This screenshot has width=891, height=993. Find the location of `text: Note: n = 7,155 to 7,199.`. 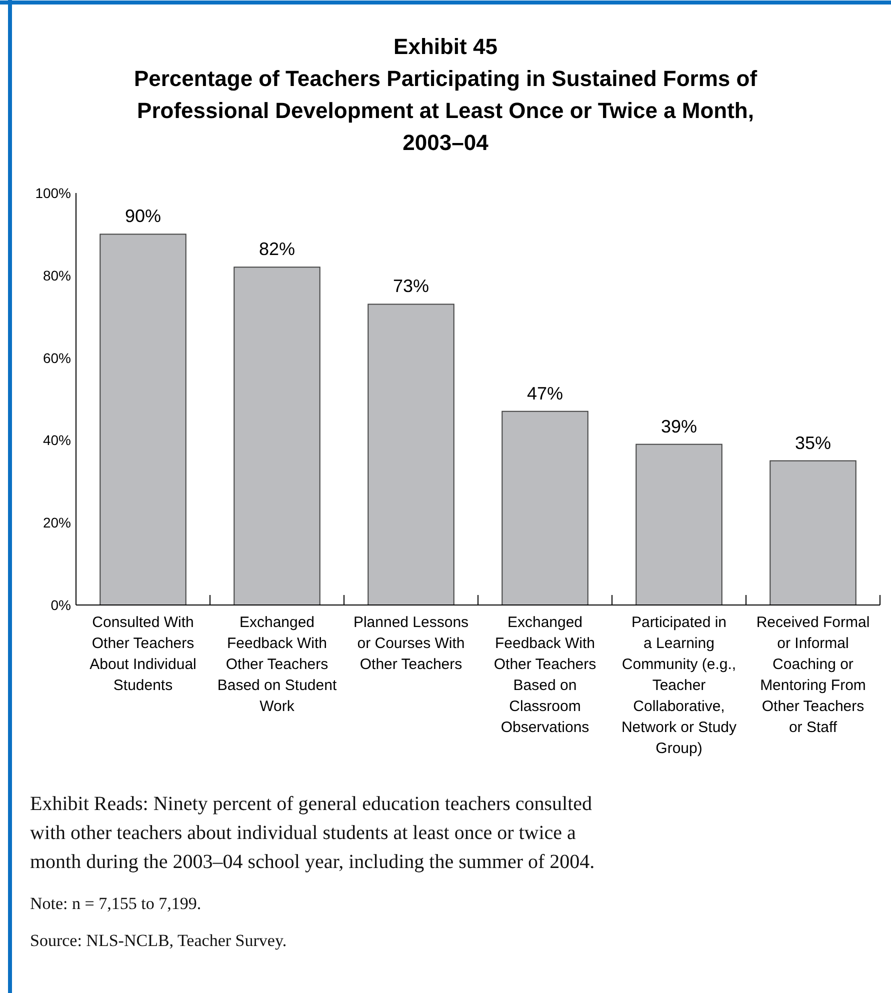

text: Note: n = 7,155 to 7,199. is located at coordinates (116, 903).